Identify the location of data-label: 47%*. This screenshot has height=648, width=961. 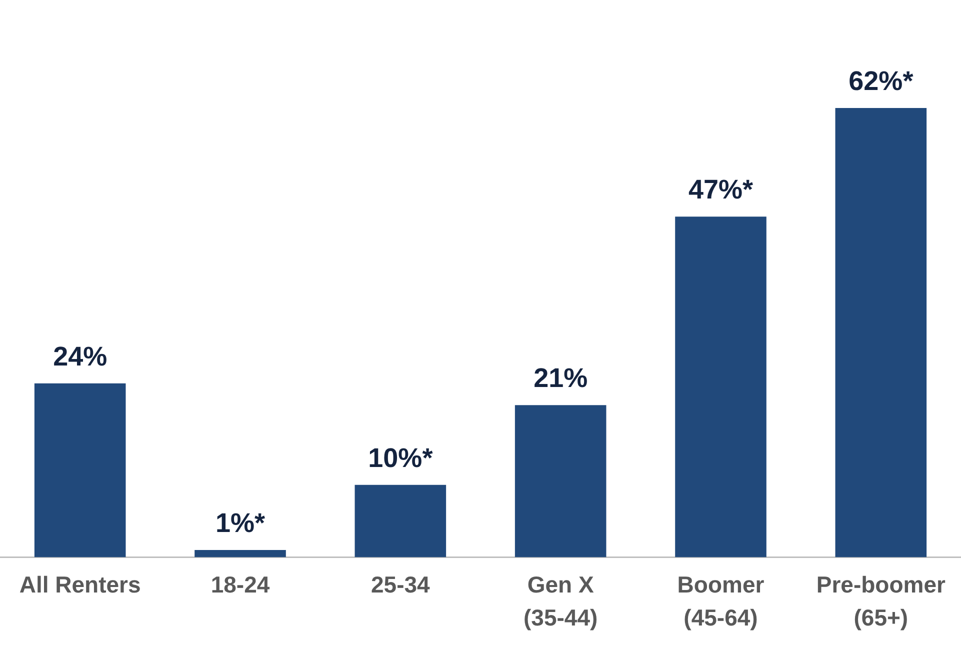
(721, 189).